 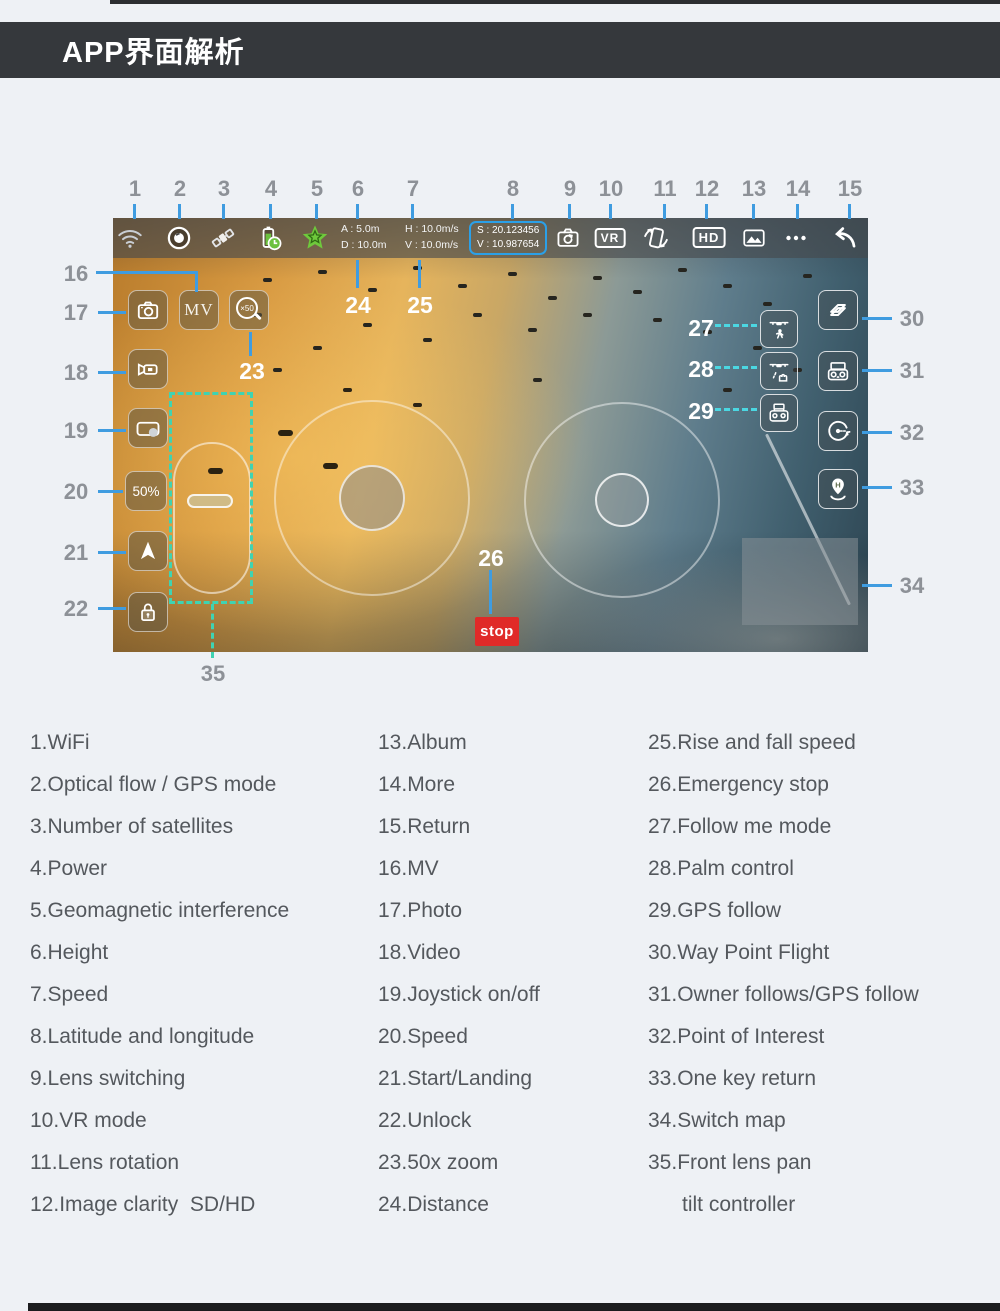 I want to click on right-joystick-knob, so click(x=622, y=500).